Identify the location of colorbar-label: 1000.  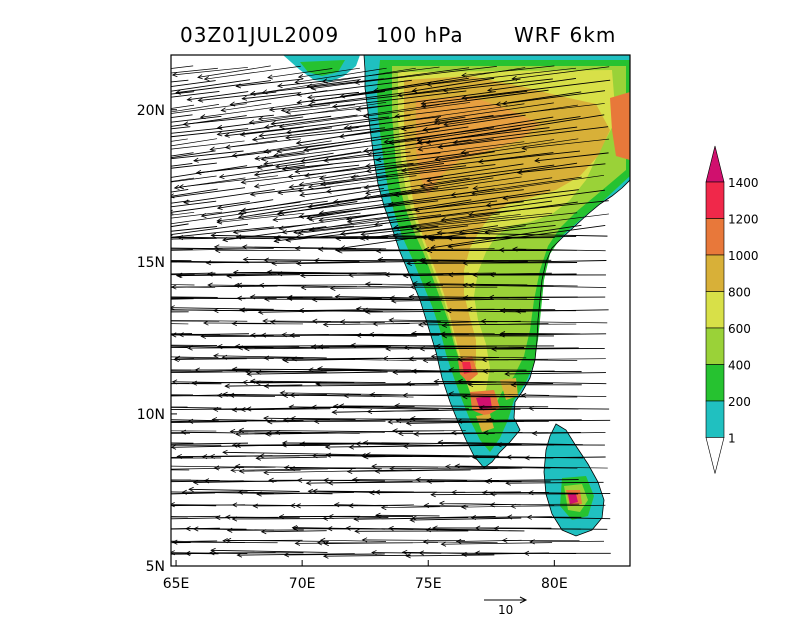
(743, 256).